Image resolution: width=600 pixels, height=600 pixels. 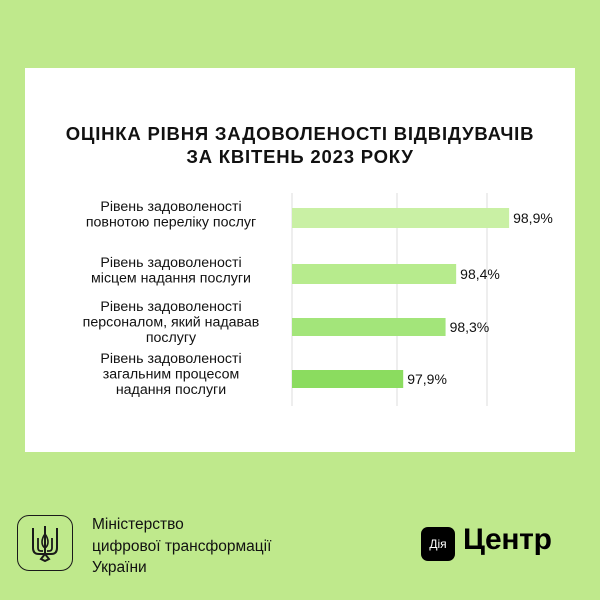 What do you see at coordinates (171, 338) in the screenshot?
I see `category-label-3-line-3: послугу` at bounding box center [171, 338].